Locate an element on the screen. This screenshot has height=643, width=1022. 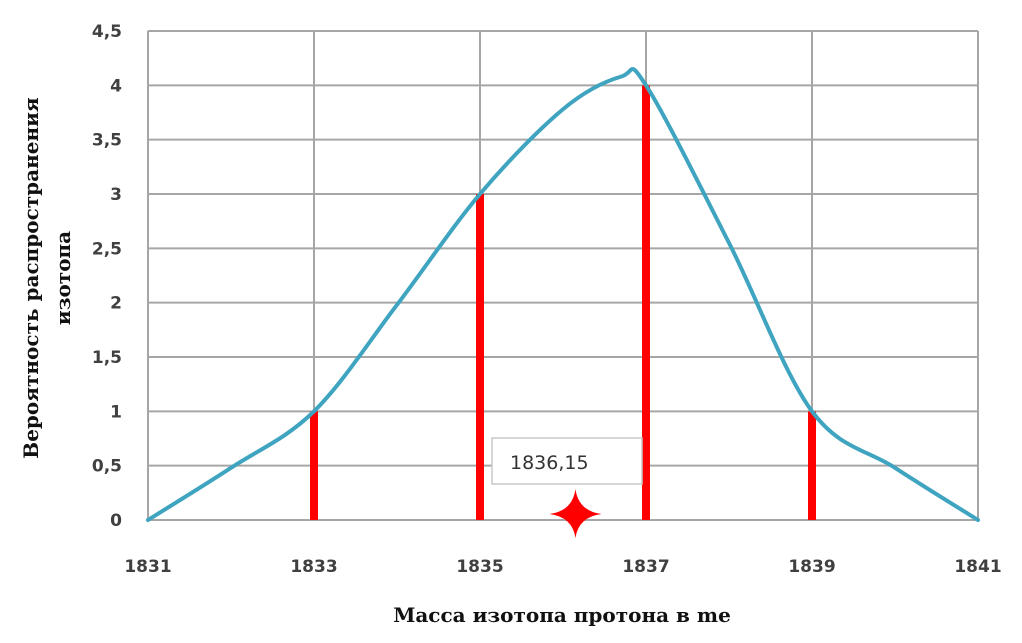
x-tick-label: 1831 is located at coordinates (147, 567).